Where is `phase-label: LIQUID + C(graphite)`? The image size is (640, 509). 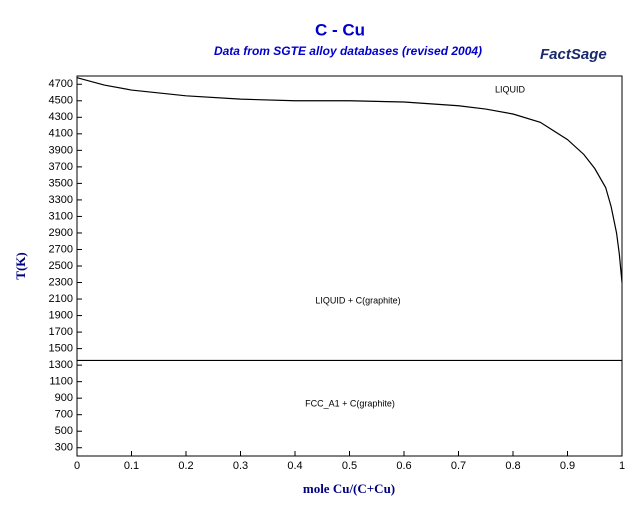
phase-label: LIQUID + C(graphite) is located at coordinates (357, 300).